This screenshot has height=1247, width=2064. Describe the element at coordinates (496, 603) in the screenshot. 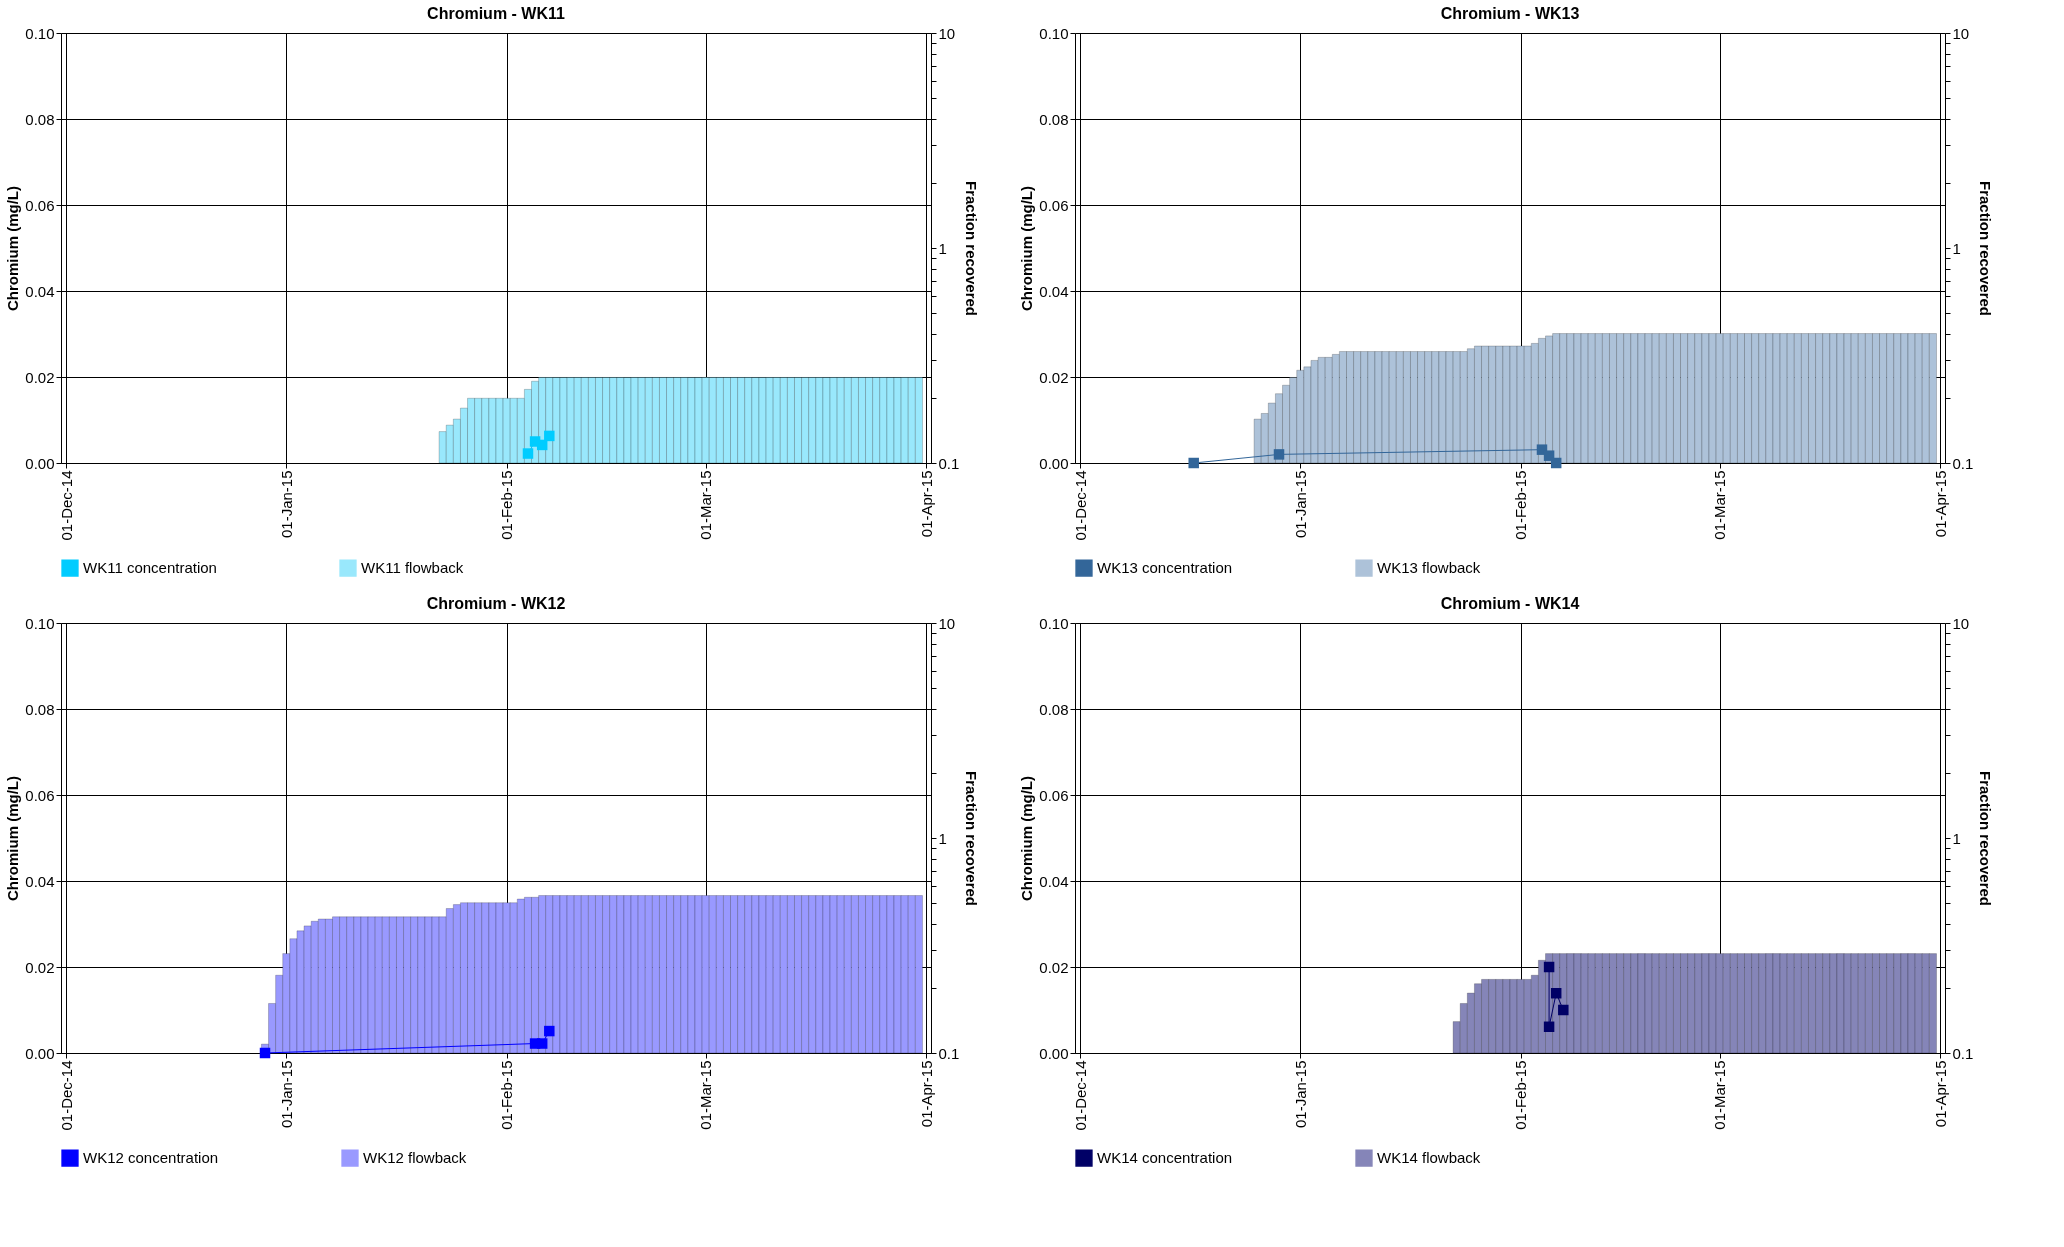

I see `chart-title: Chromium - WK12` at that location.